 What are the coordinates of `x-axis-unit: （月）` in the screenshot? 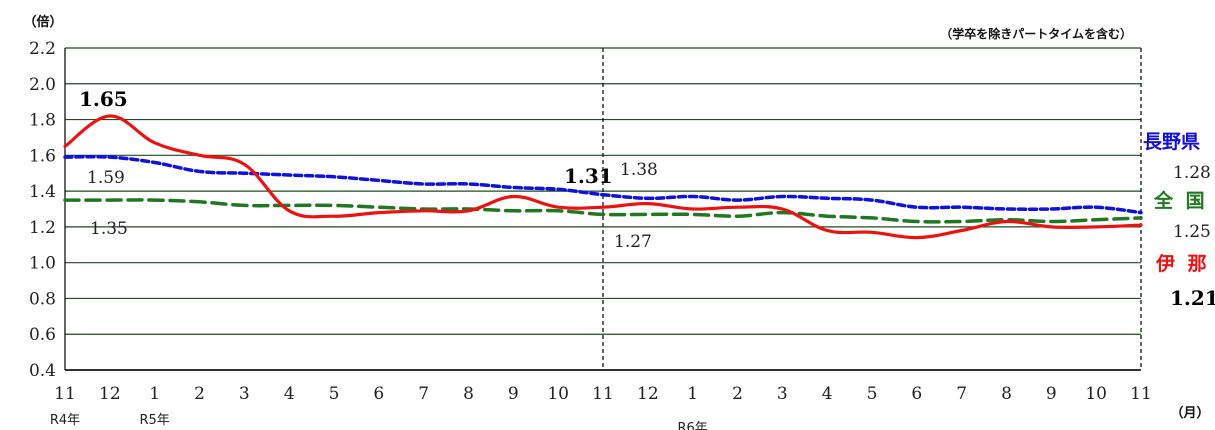 It's located at (1189, 413).